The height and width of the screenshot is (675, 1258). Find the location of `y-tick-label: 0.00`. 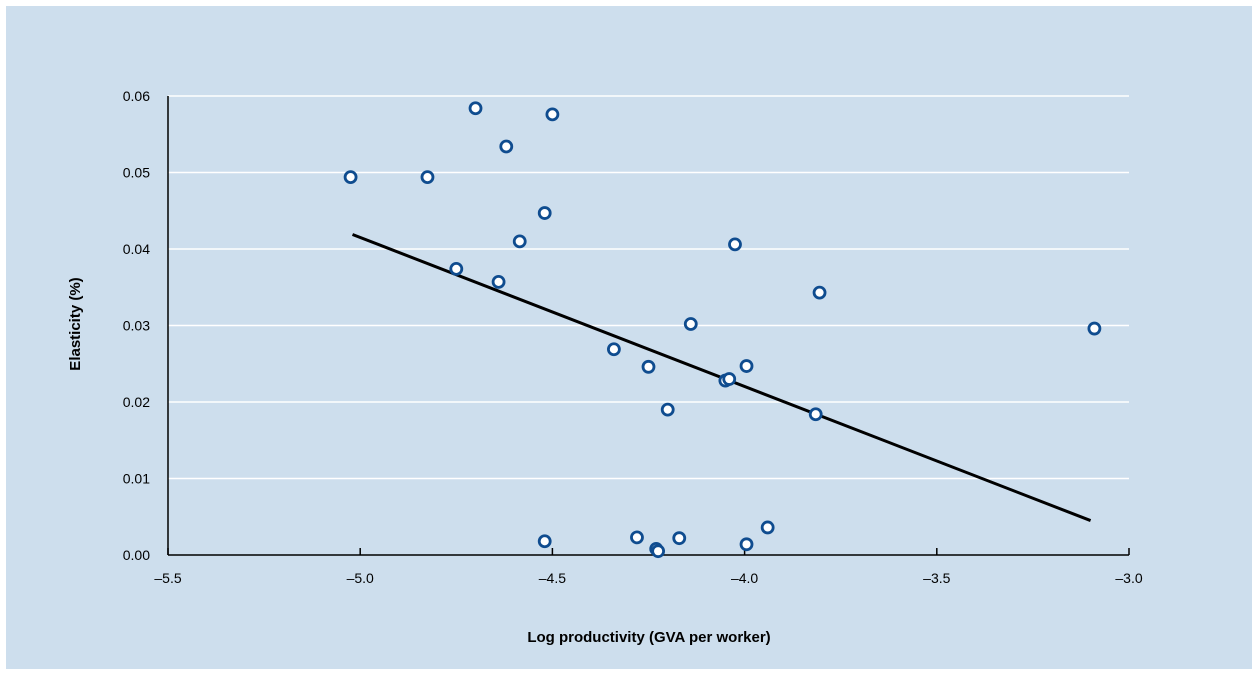

y-tick-label: 0.00 is located at coordinates (136, 555).